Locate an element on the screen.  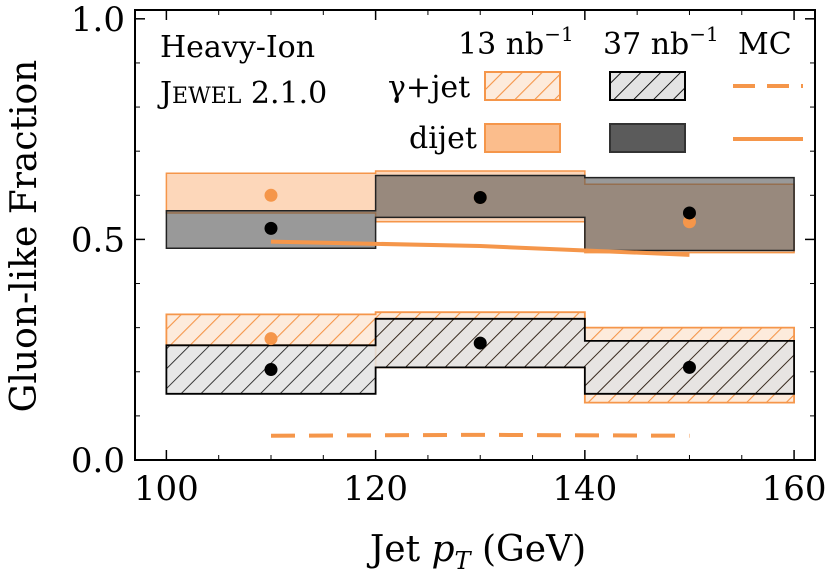
mc-line-solid is located at coordinates (480, 248).